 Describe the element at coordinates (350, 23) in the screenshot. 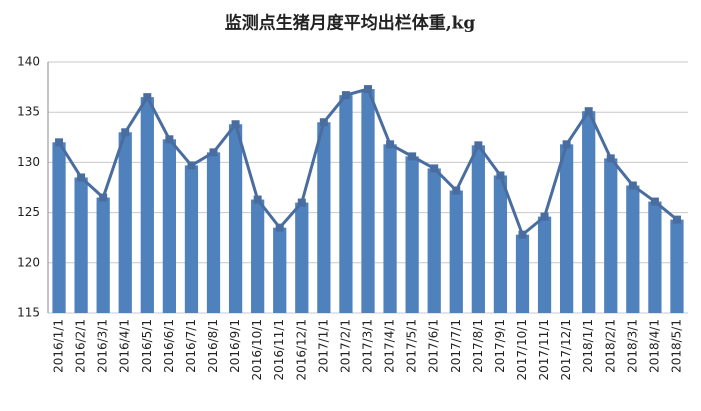

I see `chart-title: 监测点生猪月度平均出栏体重,kg` at that location.